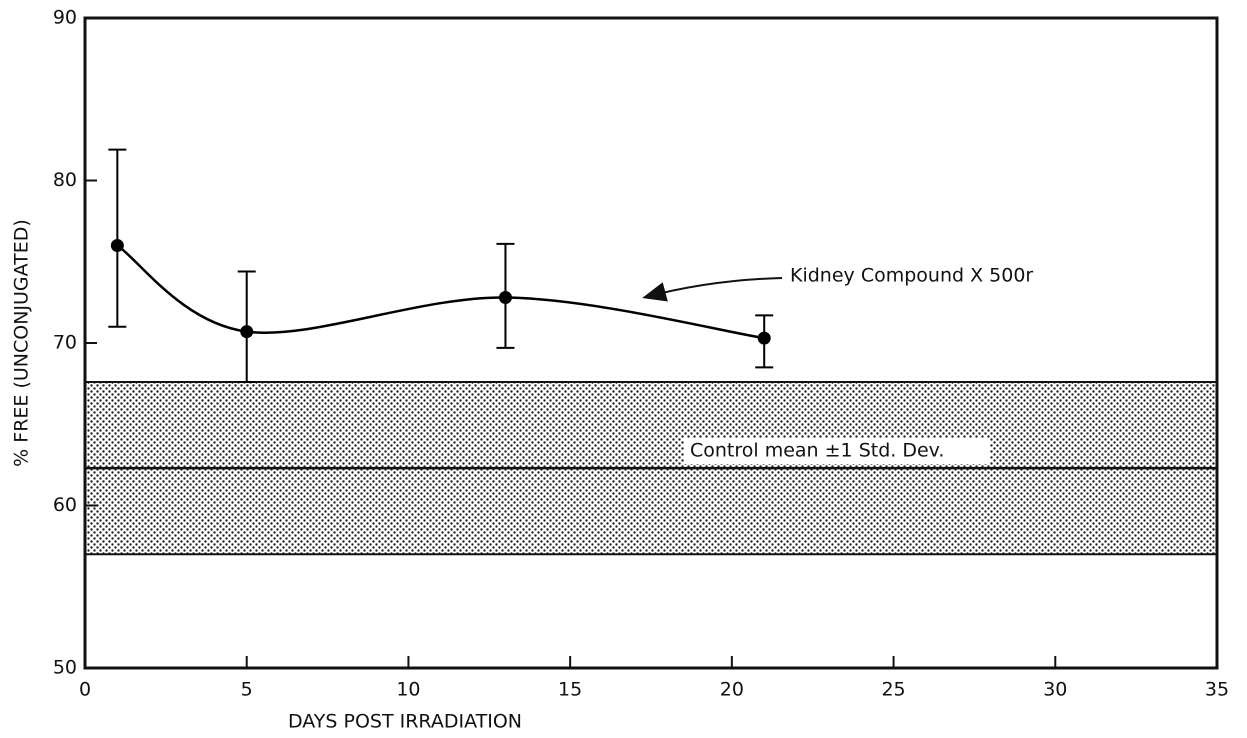 This screenshot has height=738, width=1247. I want to click on x-tick-label: 5, so click(247, 690).